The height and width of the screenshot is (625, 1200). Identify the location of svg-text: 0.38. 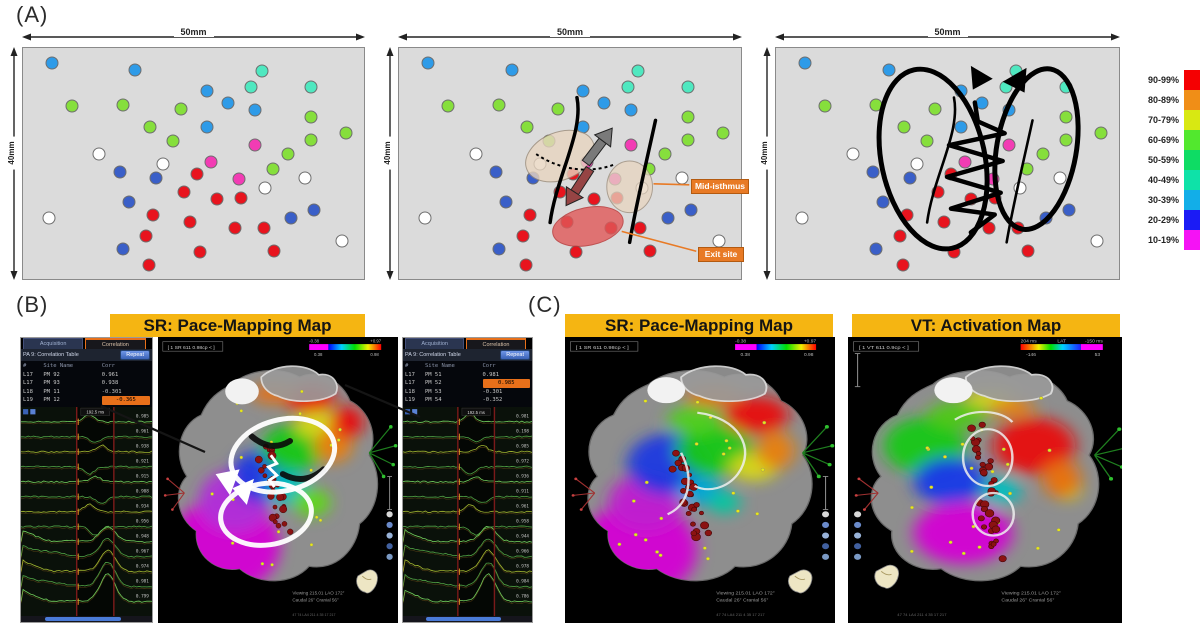
(746, 354).